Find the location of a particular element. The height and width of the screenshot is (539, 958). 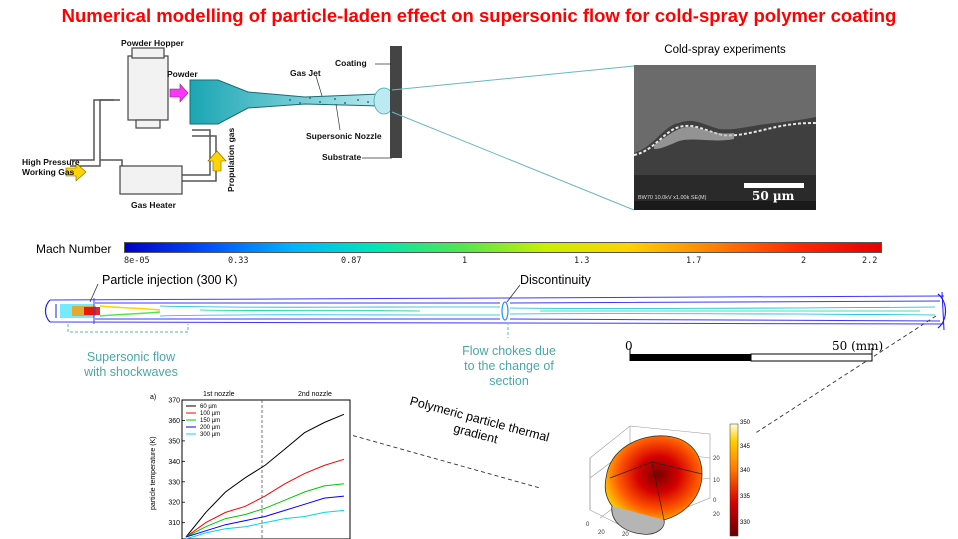

legend-label: 200 µm is located at coordinates (210, 428).